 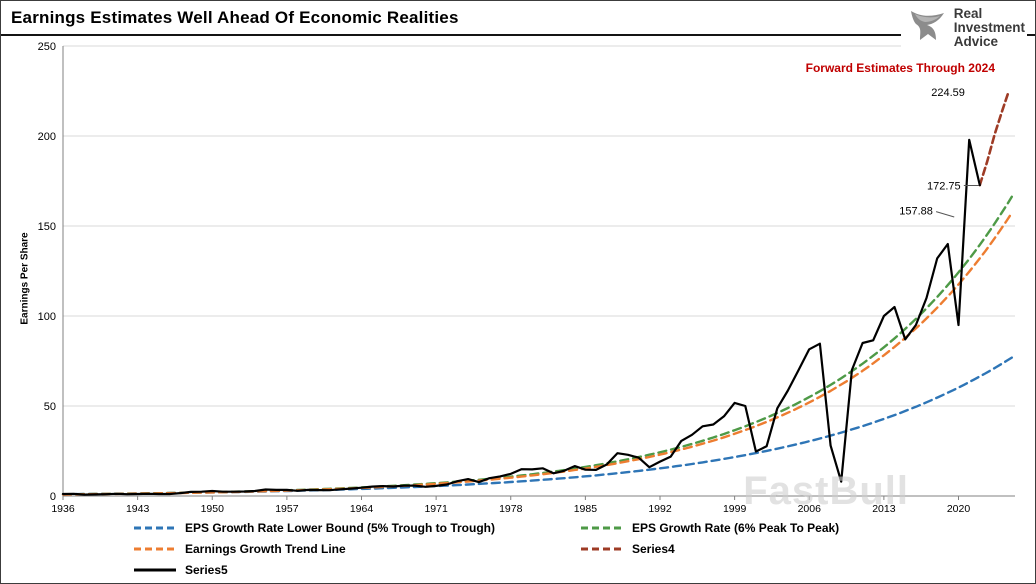 I want to click on x-tick-label: 1950, so click(x=213, y=509).